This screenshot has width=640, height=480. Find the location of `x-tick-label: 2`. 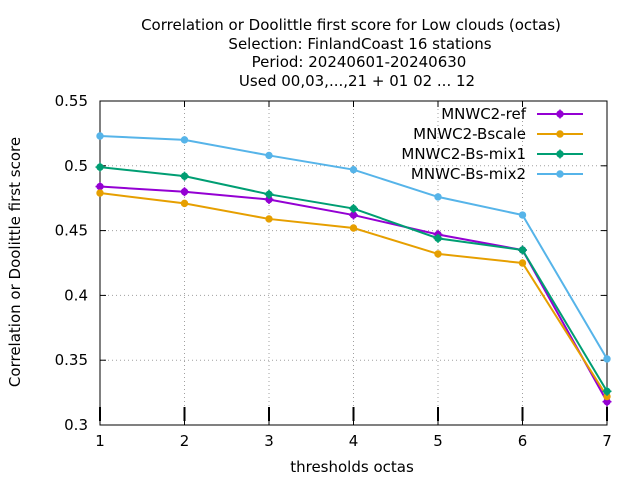

x-tick-label: 2 is located at coordinates (185, 441).